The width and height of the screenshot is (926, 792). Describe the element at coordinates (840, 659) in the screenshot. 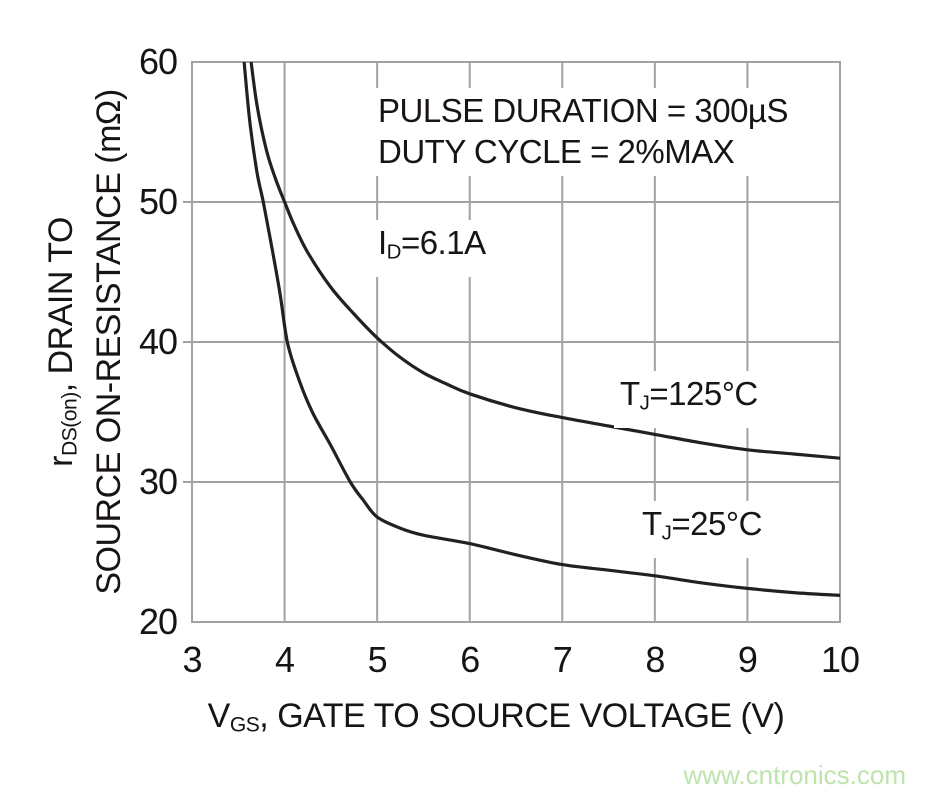

I see `x-tick-label: 10` at that location.